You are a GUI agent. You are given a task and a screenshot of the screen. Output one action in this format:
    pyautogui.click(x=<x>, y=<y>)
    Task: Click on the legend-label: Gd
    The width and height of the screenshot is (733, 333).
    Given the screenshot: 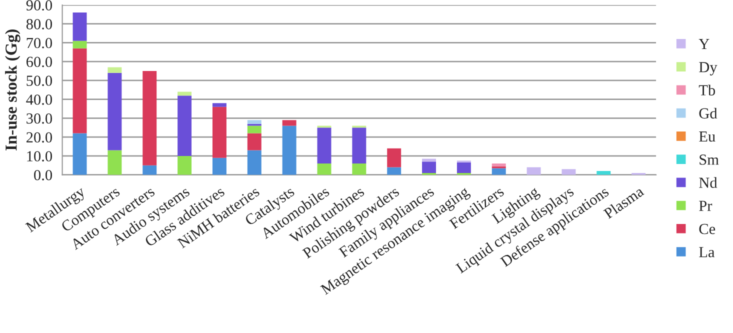 What is the action you would take?
    pyautogui.click(x=708, y=113)
    